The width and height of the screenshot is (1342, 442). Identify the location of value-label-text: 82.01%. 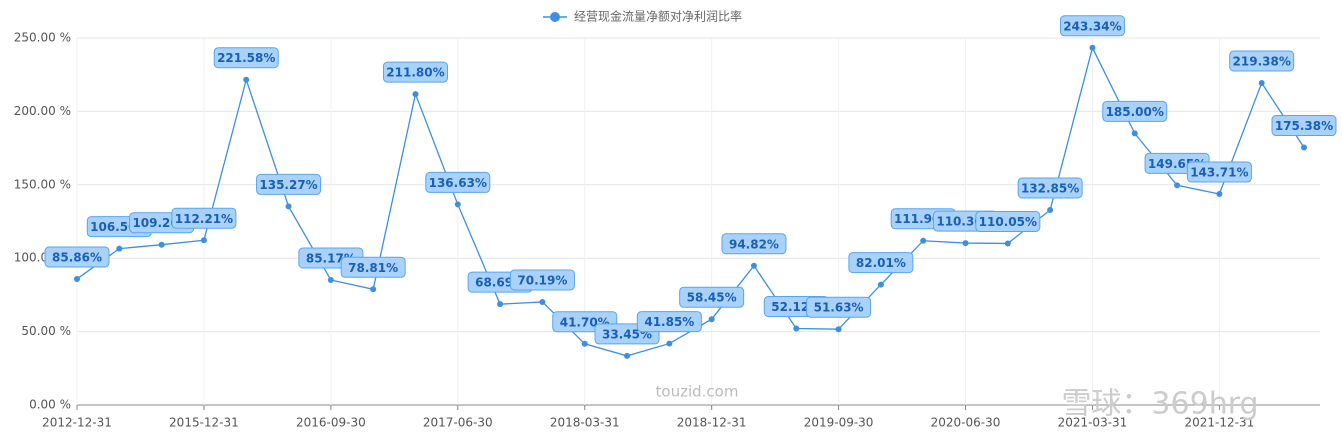
(881, 263).